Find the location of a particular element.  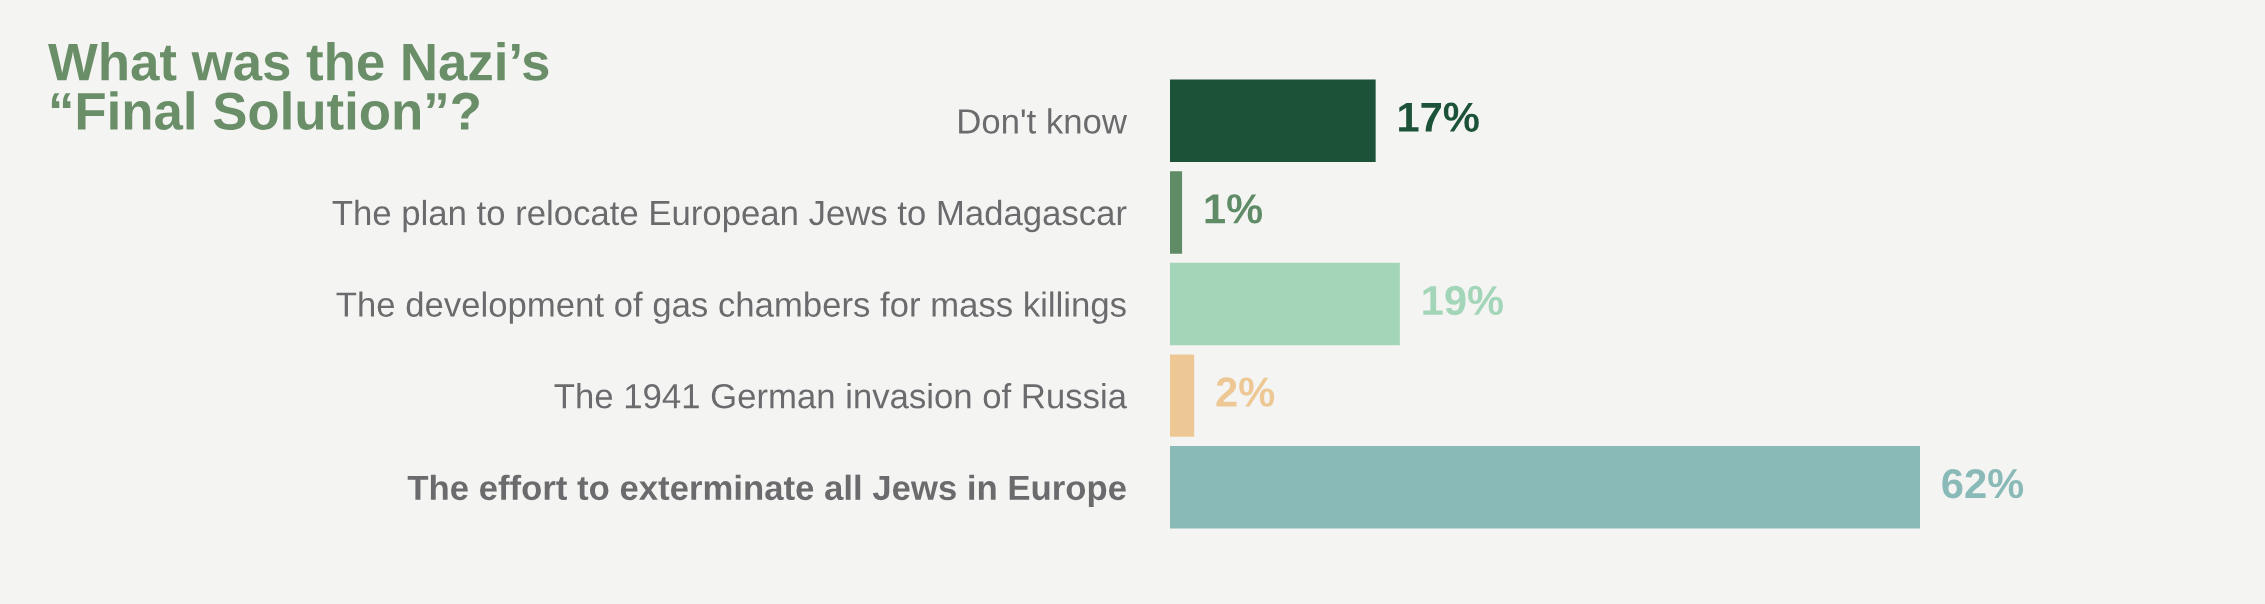

data-label: 1% is located at coordinates (1234, 209).